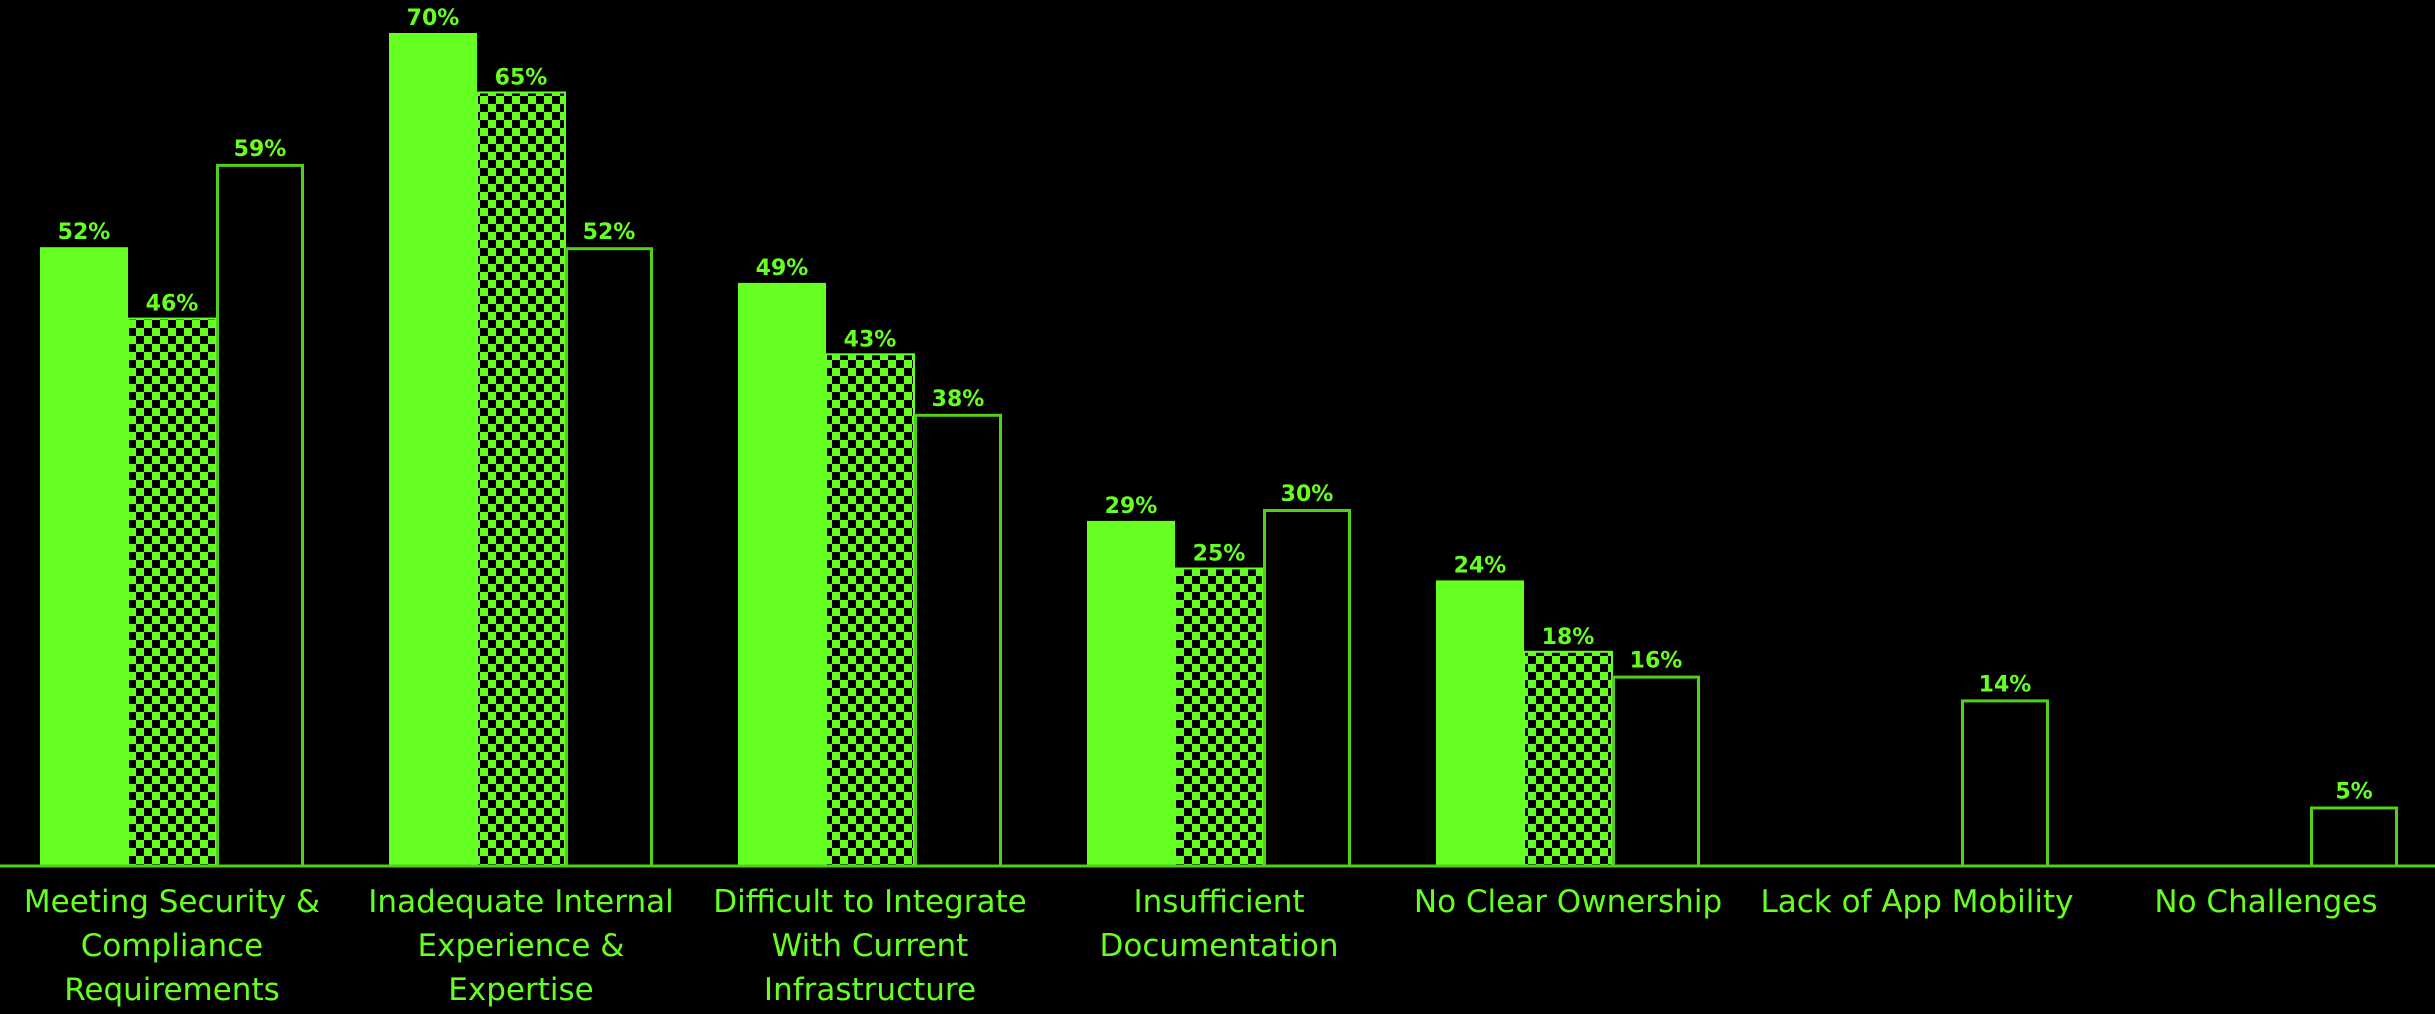  I want to click on value-label-solid-4: 29%, so click(1131, 506).